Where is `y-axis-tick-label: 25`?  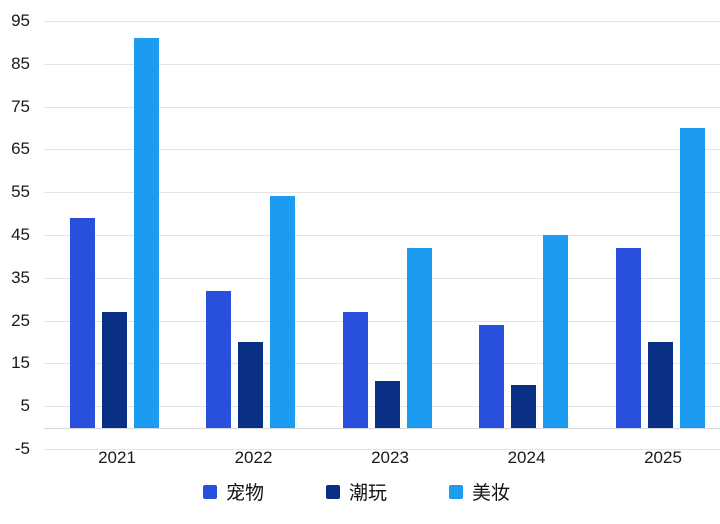 y-axis-tick-label: 25 is located at coordinates (20, 320).